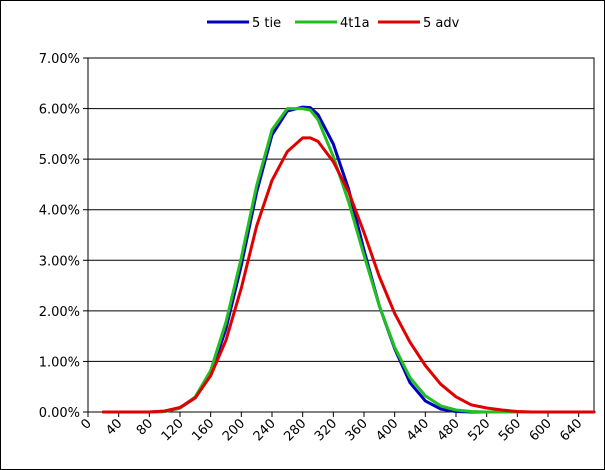 The height and width of the screenshot is (470, 605). Describe the element at coordinates (59, 110) in the screenshot. I see `y-tick-label: 6.00%` at that location.